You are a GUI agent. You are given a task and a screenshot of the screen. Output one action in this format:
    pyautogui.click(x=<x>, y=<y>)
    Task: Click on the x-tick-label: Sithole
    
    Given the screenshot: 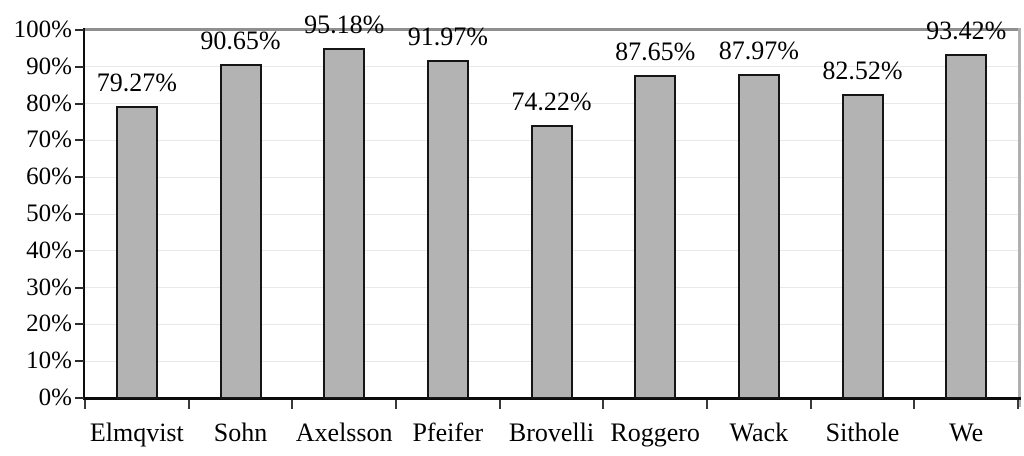 What is the action you would take?
    pyautogui.click(x=862, y=432)
    